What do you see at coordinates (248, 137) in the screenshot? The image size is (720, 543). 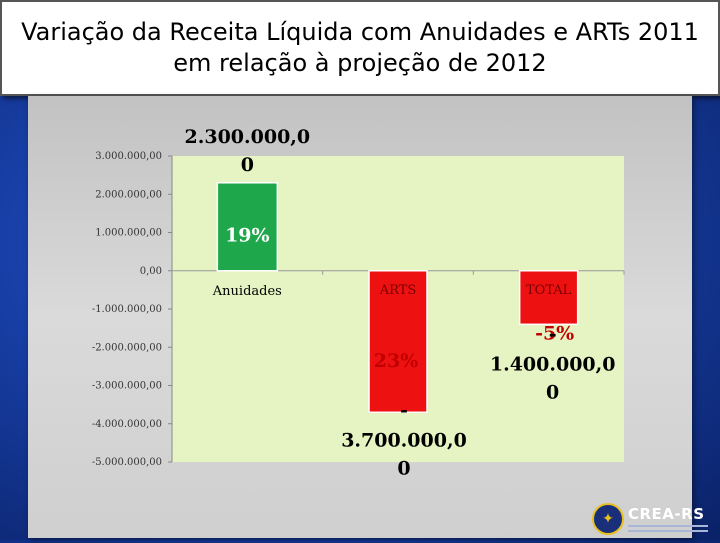 I see `value-label: 2.300.000,0` at bounding box center [248, 137].